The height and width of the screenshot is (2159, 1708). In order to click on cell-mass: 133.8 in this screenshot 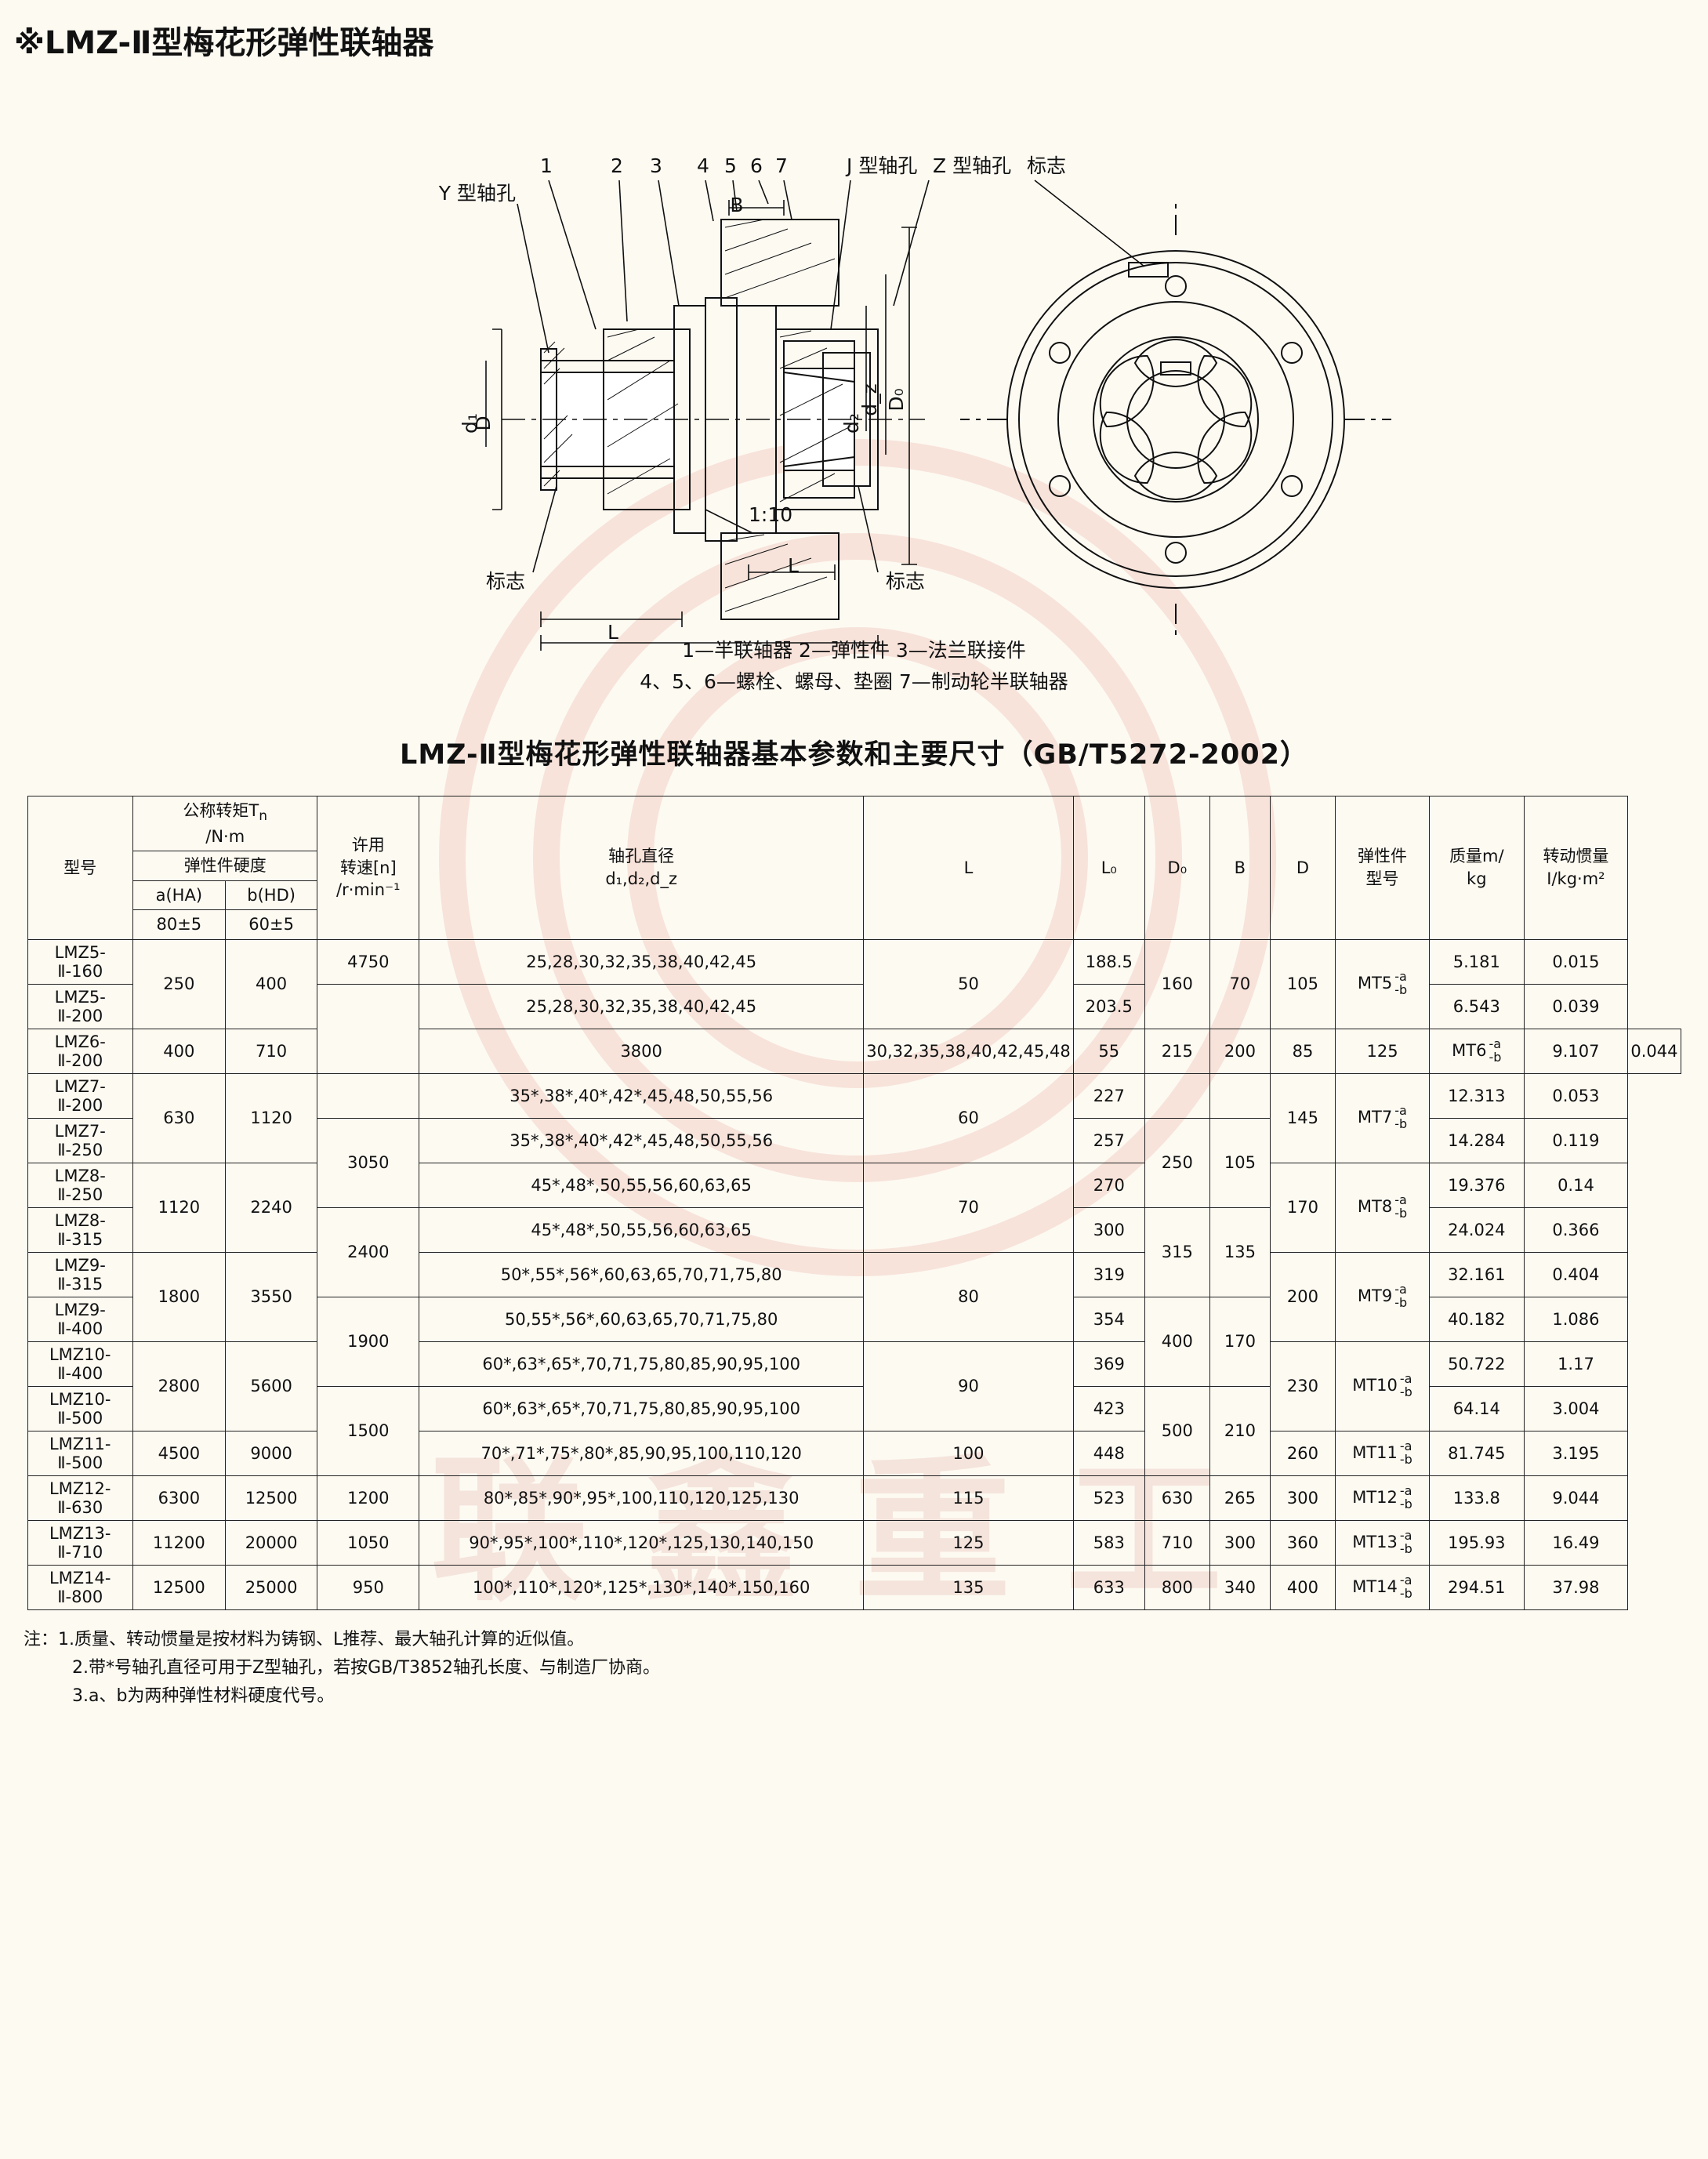, I will do `click(1477, 1498)`.